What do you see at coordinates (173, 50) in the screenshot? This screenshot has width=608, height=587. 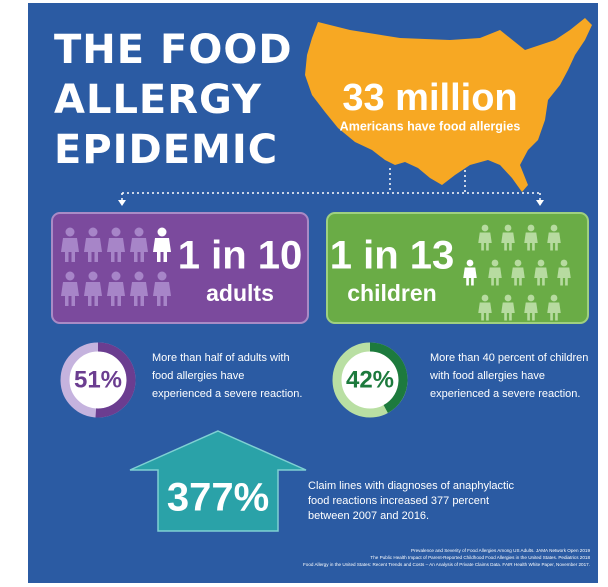 I see `title-line: THE FOOD` at bounding box center [173, 50].